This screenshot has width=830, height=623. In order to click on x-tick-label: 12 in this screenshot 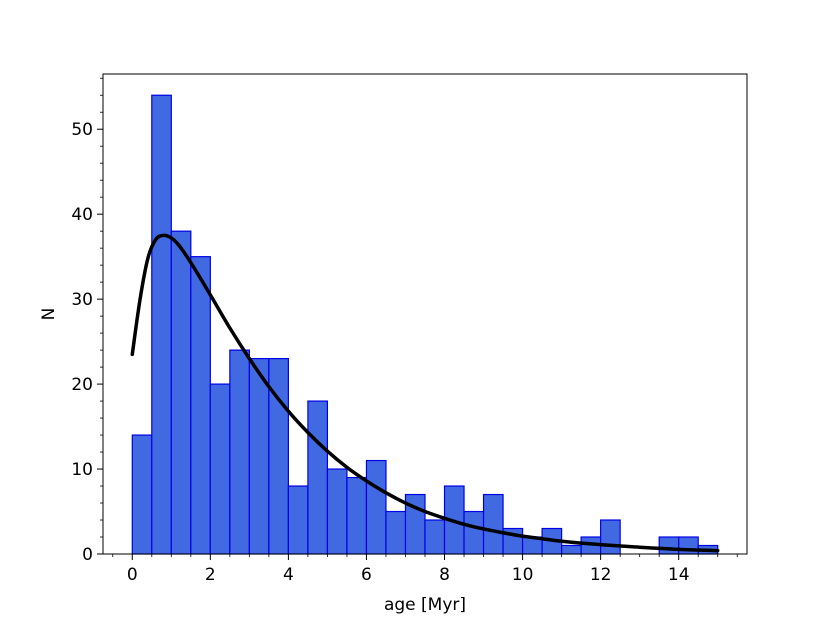, I will do `click(601, 575)`.